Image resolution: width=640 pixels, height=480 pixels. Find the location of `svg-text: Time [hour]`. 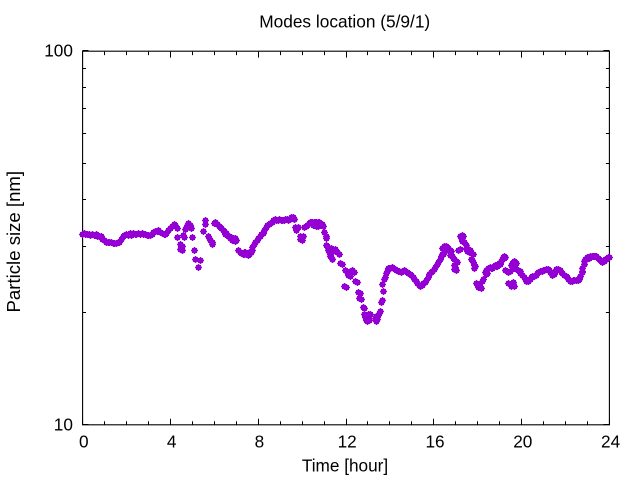

svg-text: Time [hour] is located at coordinates (345, 466).